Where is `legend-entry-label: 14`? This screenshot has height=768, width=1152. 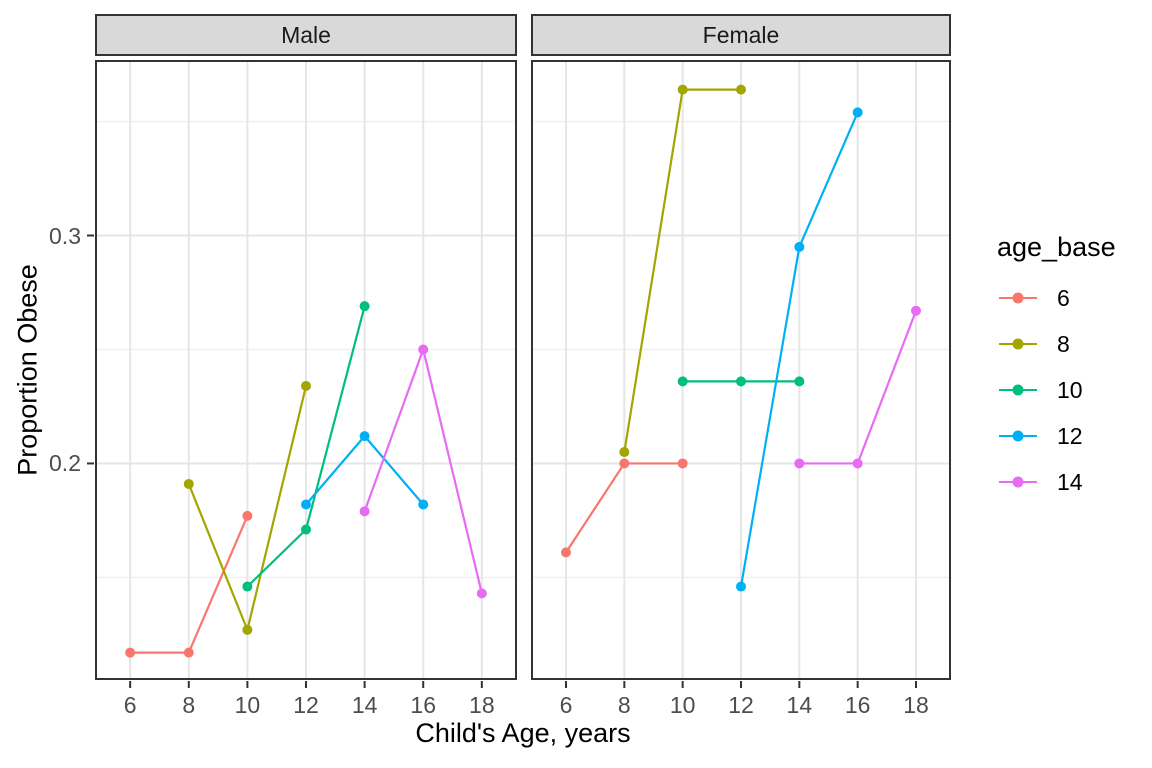
legend-entry-label: 14 is located at coordinates (1070, 481).